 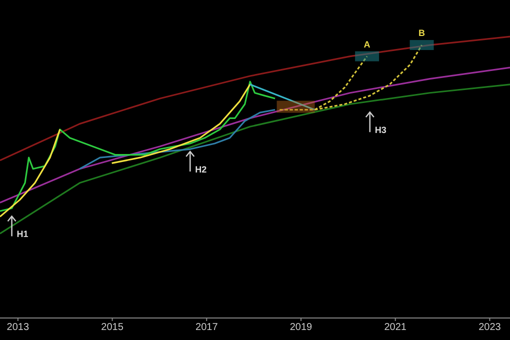 What do you see at coordinates (422, 33) in the screenshot?
I see `annotation: B` at bounding box center [422, 33].